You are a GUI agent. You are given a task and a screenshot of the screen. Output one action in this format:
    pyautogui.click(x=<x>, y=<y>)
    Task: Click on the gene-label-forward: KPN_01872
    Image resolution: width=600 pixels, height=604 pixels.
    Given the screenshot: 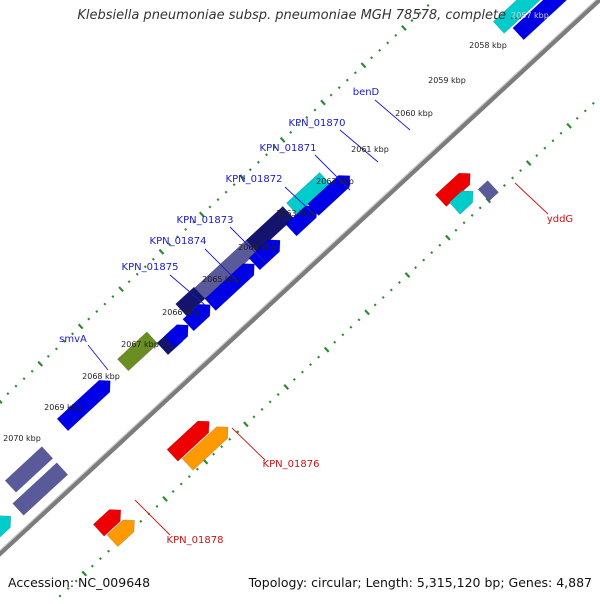 What is the action you would take?
    pyautogui.click(x=254, y=179)
    